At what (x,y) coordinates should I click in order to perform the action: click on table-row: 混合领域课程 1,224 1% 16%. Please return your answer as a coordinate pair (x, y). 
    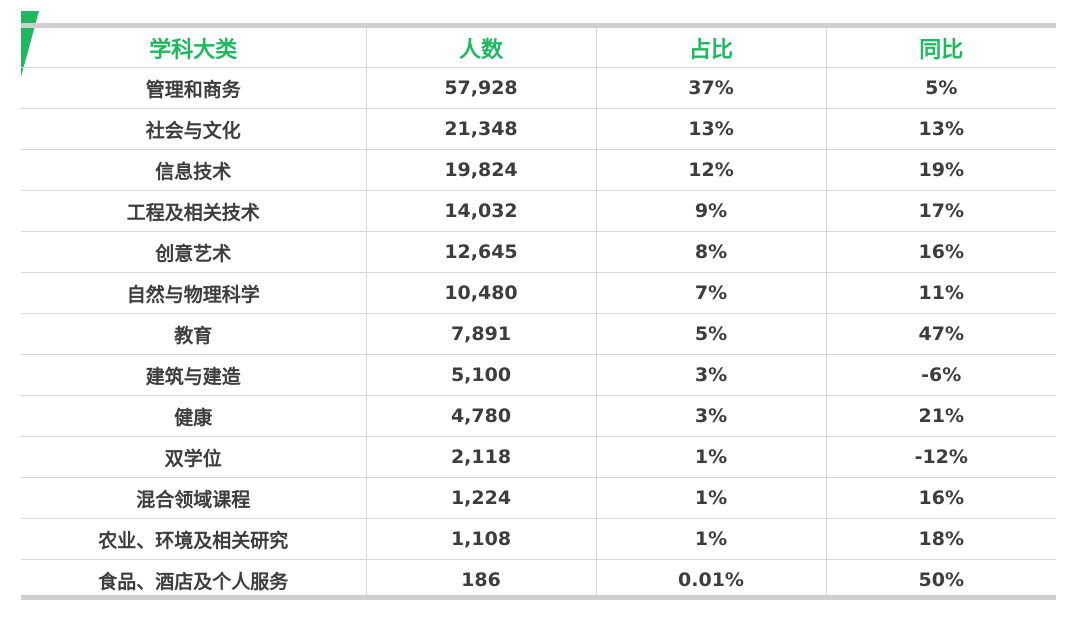
    Looking at the image, I should click on (538, 498).